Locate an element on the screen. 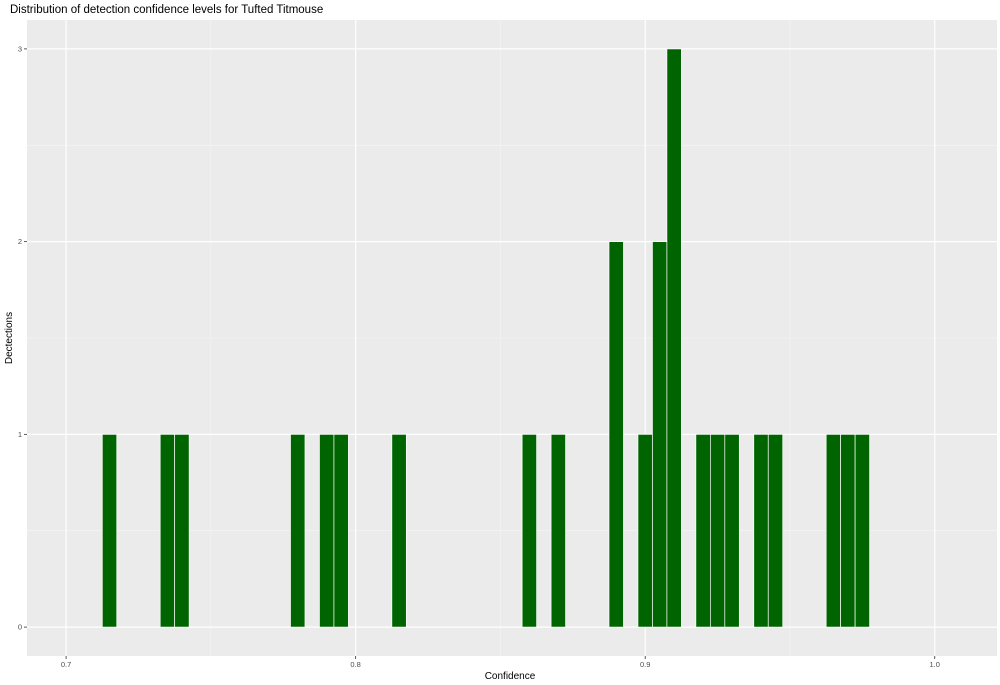 The height and width of the screenshot is (685, 1000). x-axis-label: Confidence is located at coordinates (510, 676).